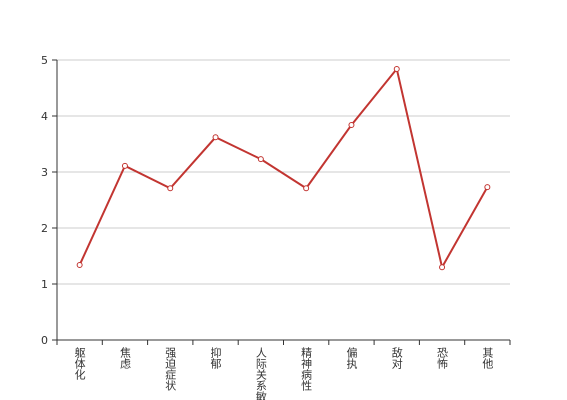 Image resolution: width=567 pixels, height=400 pixels. Describe the element at coordinates (170, 369) in the screenshot. I see `x-tick-label: 强迫症状` at that location.